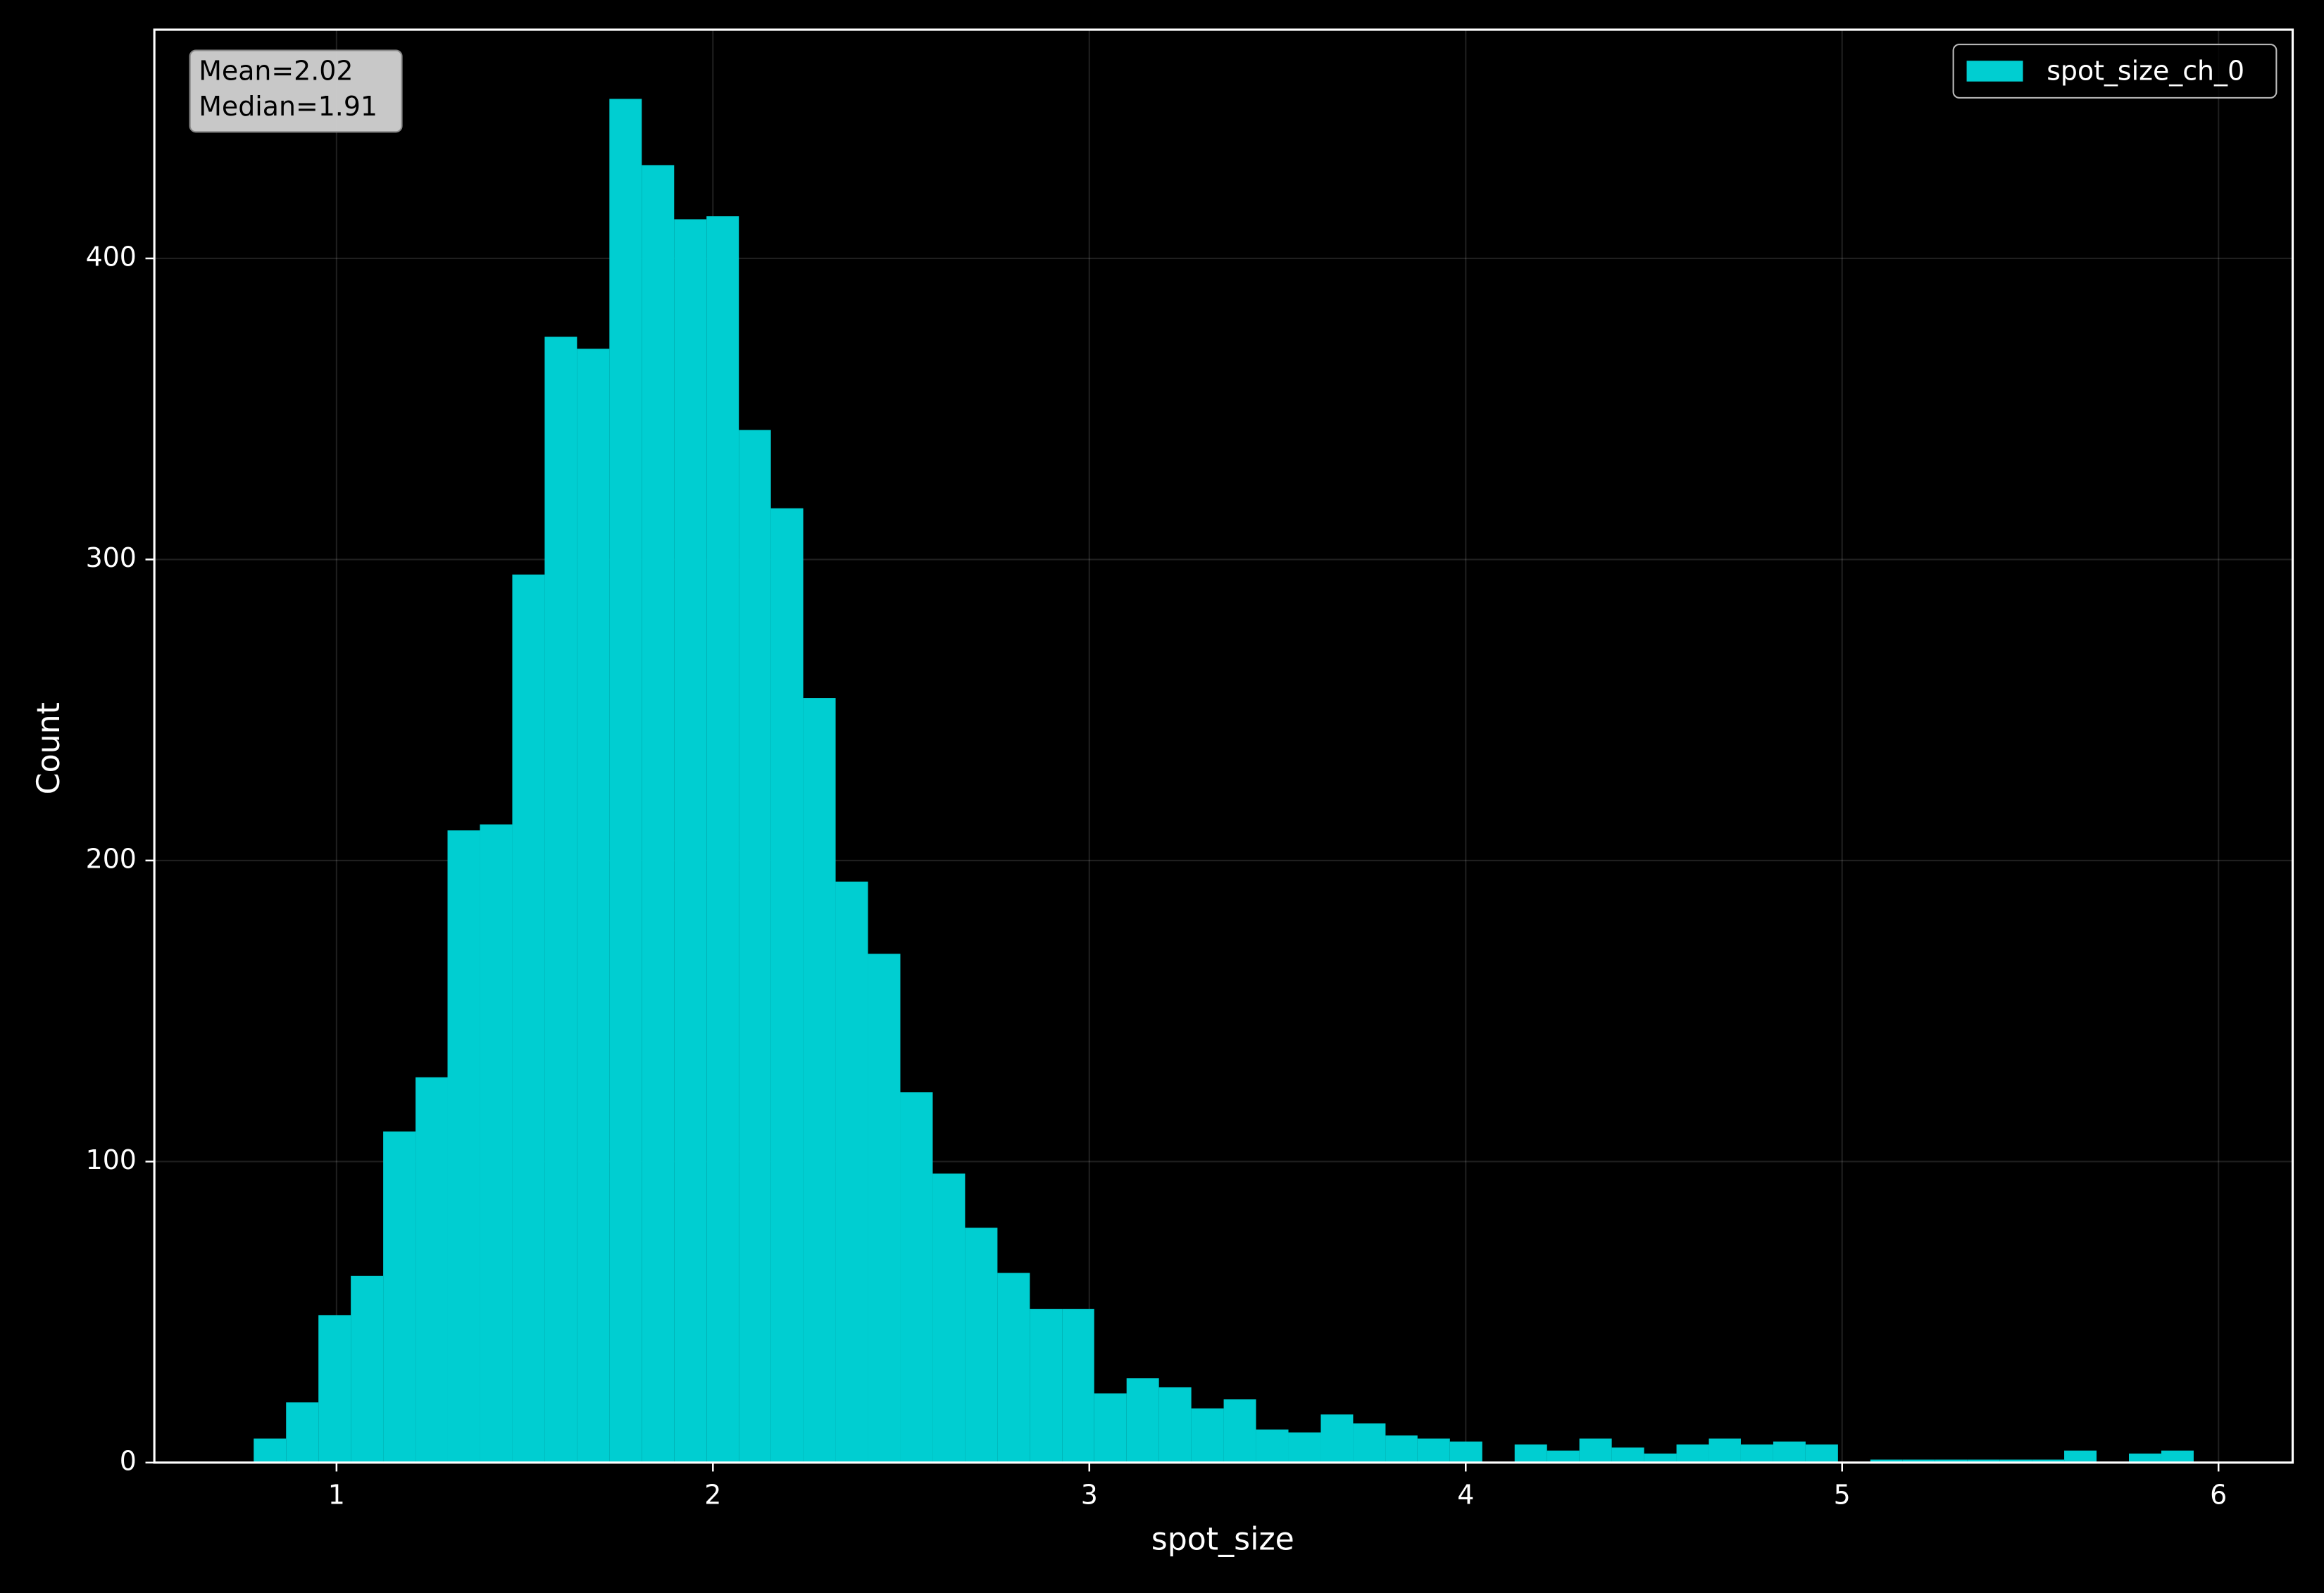 The height and width of the screenshot is (1593, 2324). What do you see at coordinates (288, 106) in the screenshot?
I see `annotation: Median=1.91` at bounding box center [288, 106].